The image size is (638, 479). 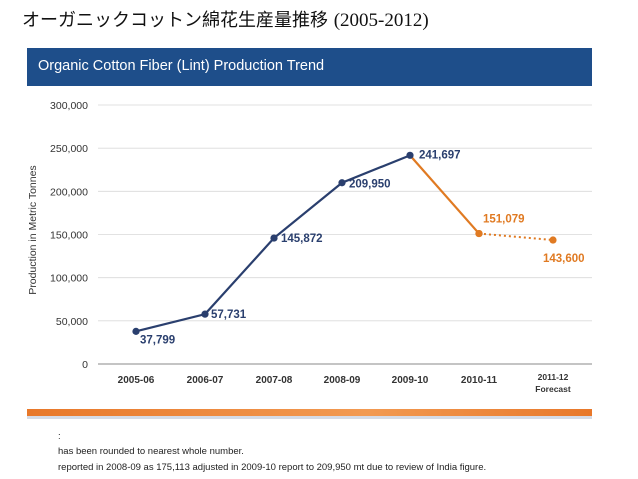 What do you see at coordinates (175, 20) in the screenshot?
I see `page-title-text: オーガニックコットン綿花生産量推移` at bounding box center [175, 20].